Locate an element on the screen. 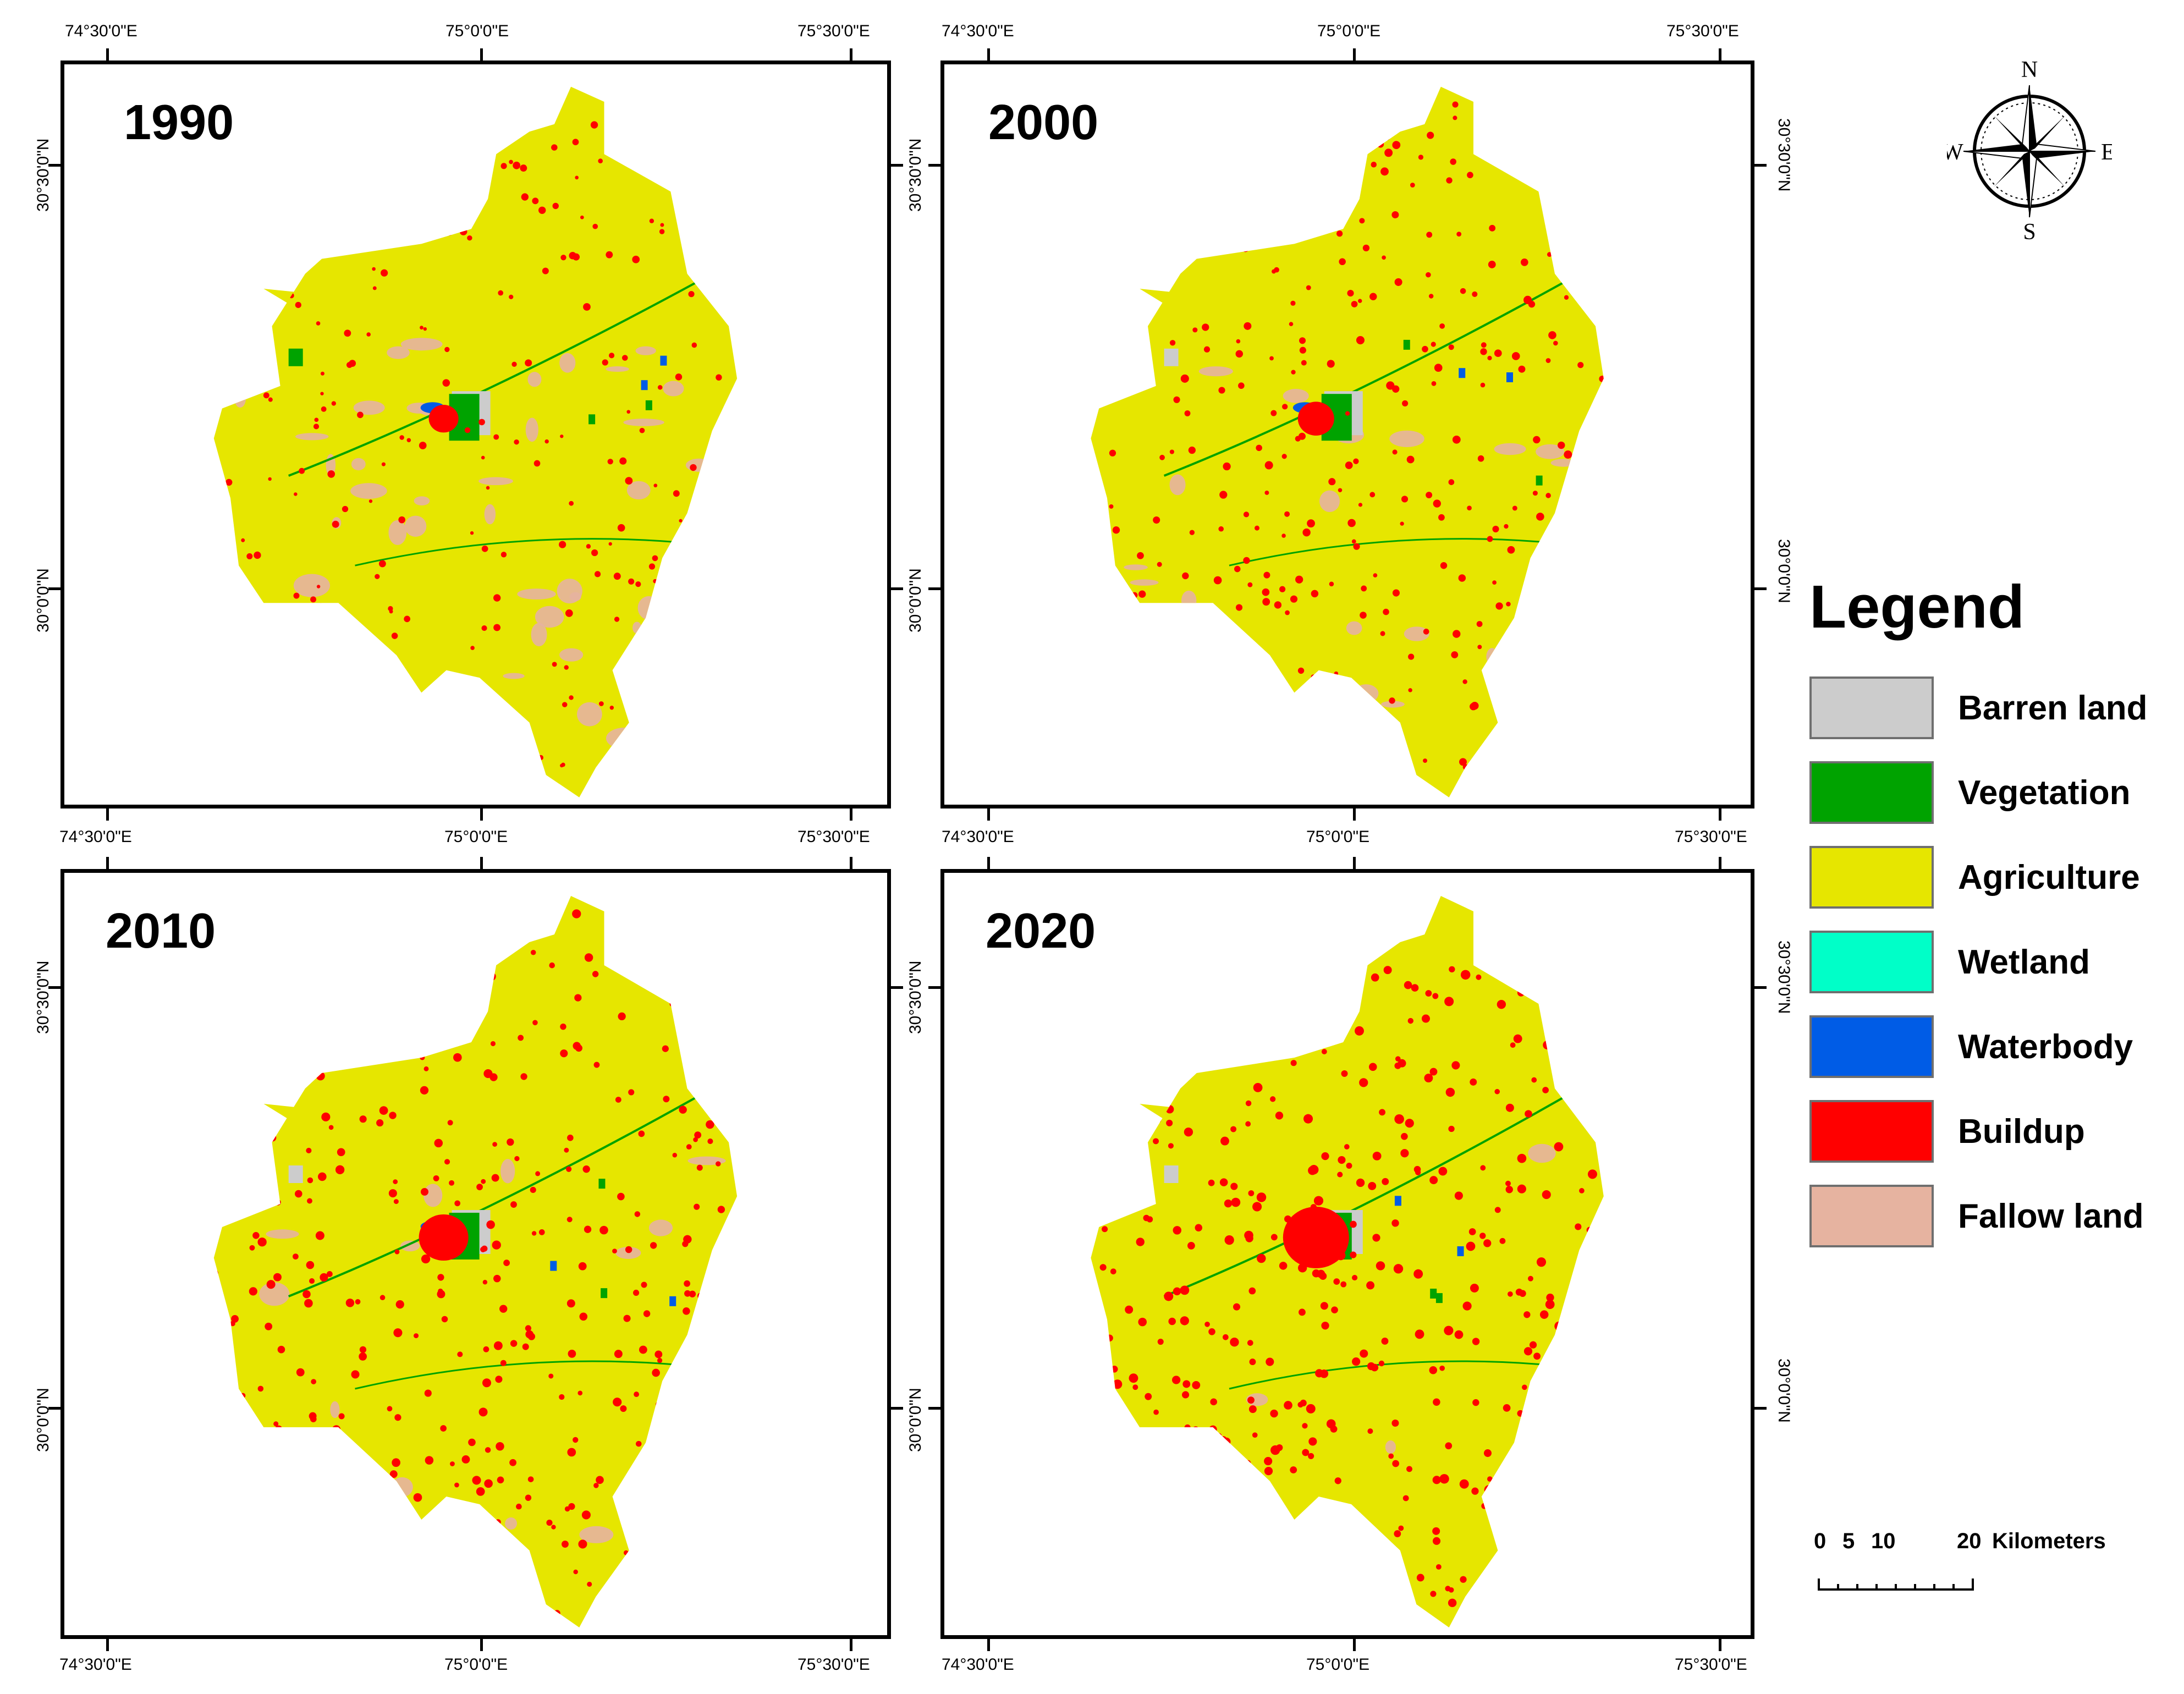  compass-s-label: S is located at coordinates (2030, 230).